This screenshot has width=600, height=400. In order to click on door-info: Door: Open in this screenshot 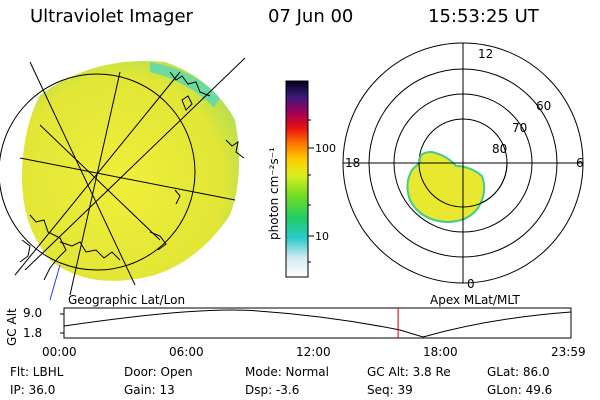, I will do `click(158, 372)`.